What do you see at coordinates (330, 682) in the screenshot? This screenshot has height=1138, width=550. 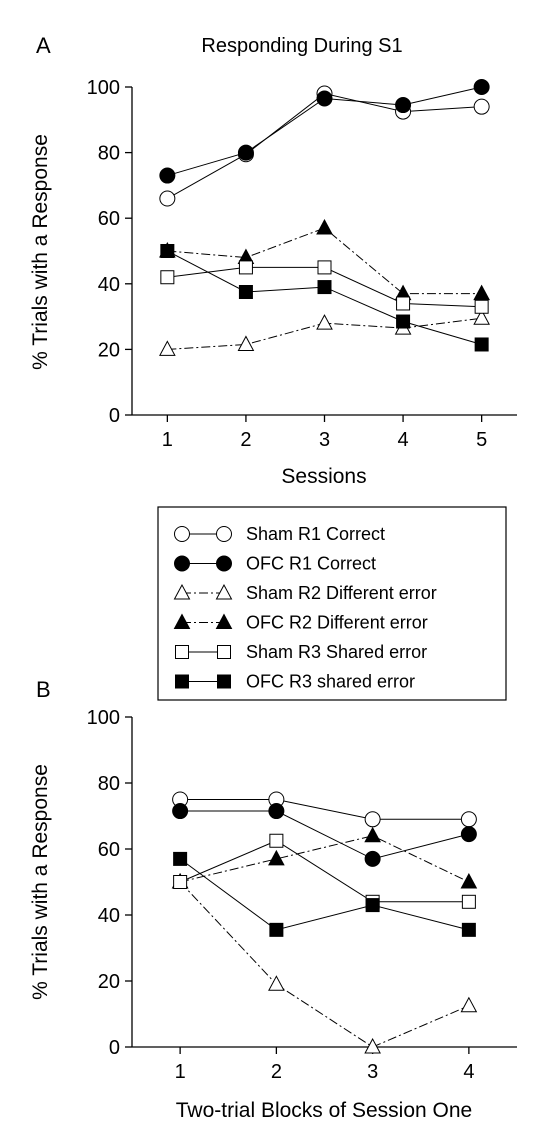 I see `legend-label: OFC R3 shared error` at bounding box center [330, 682].